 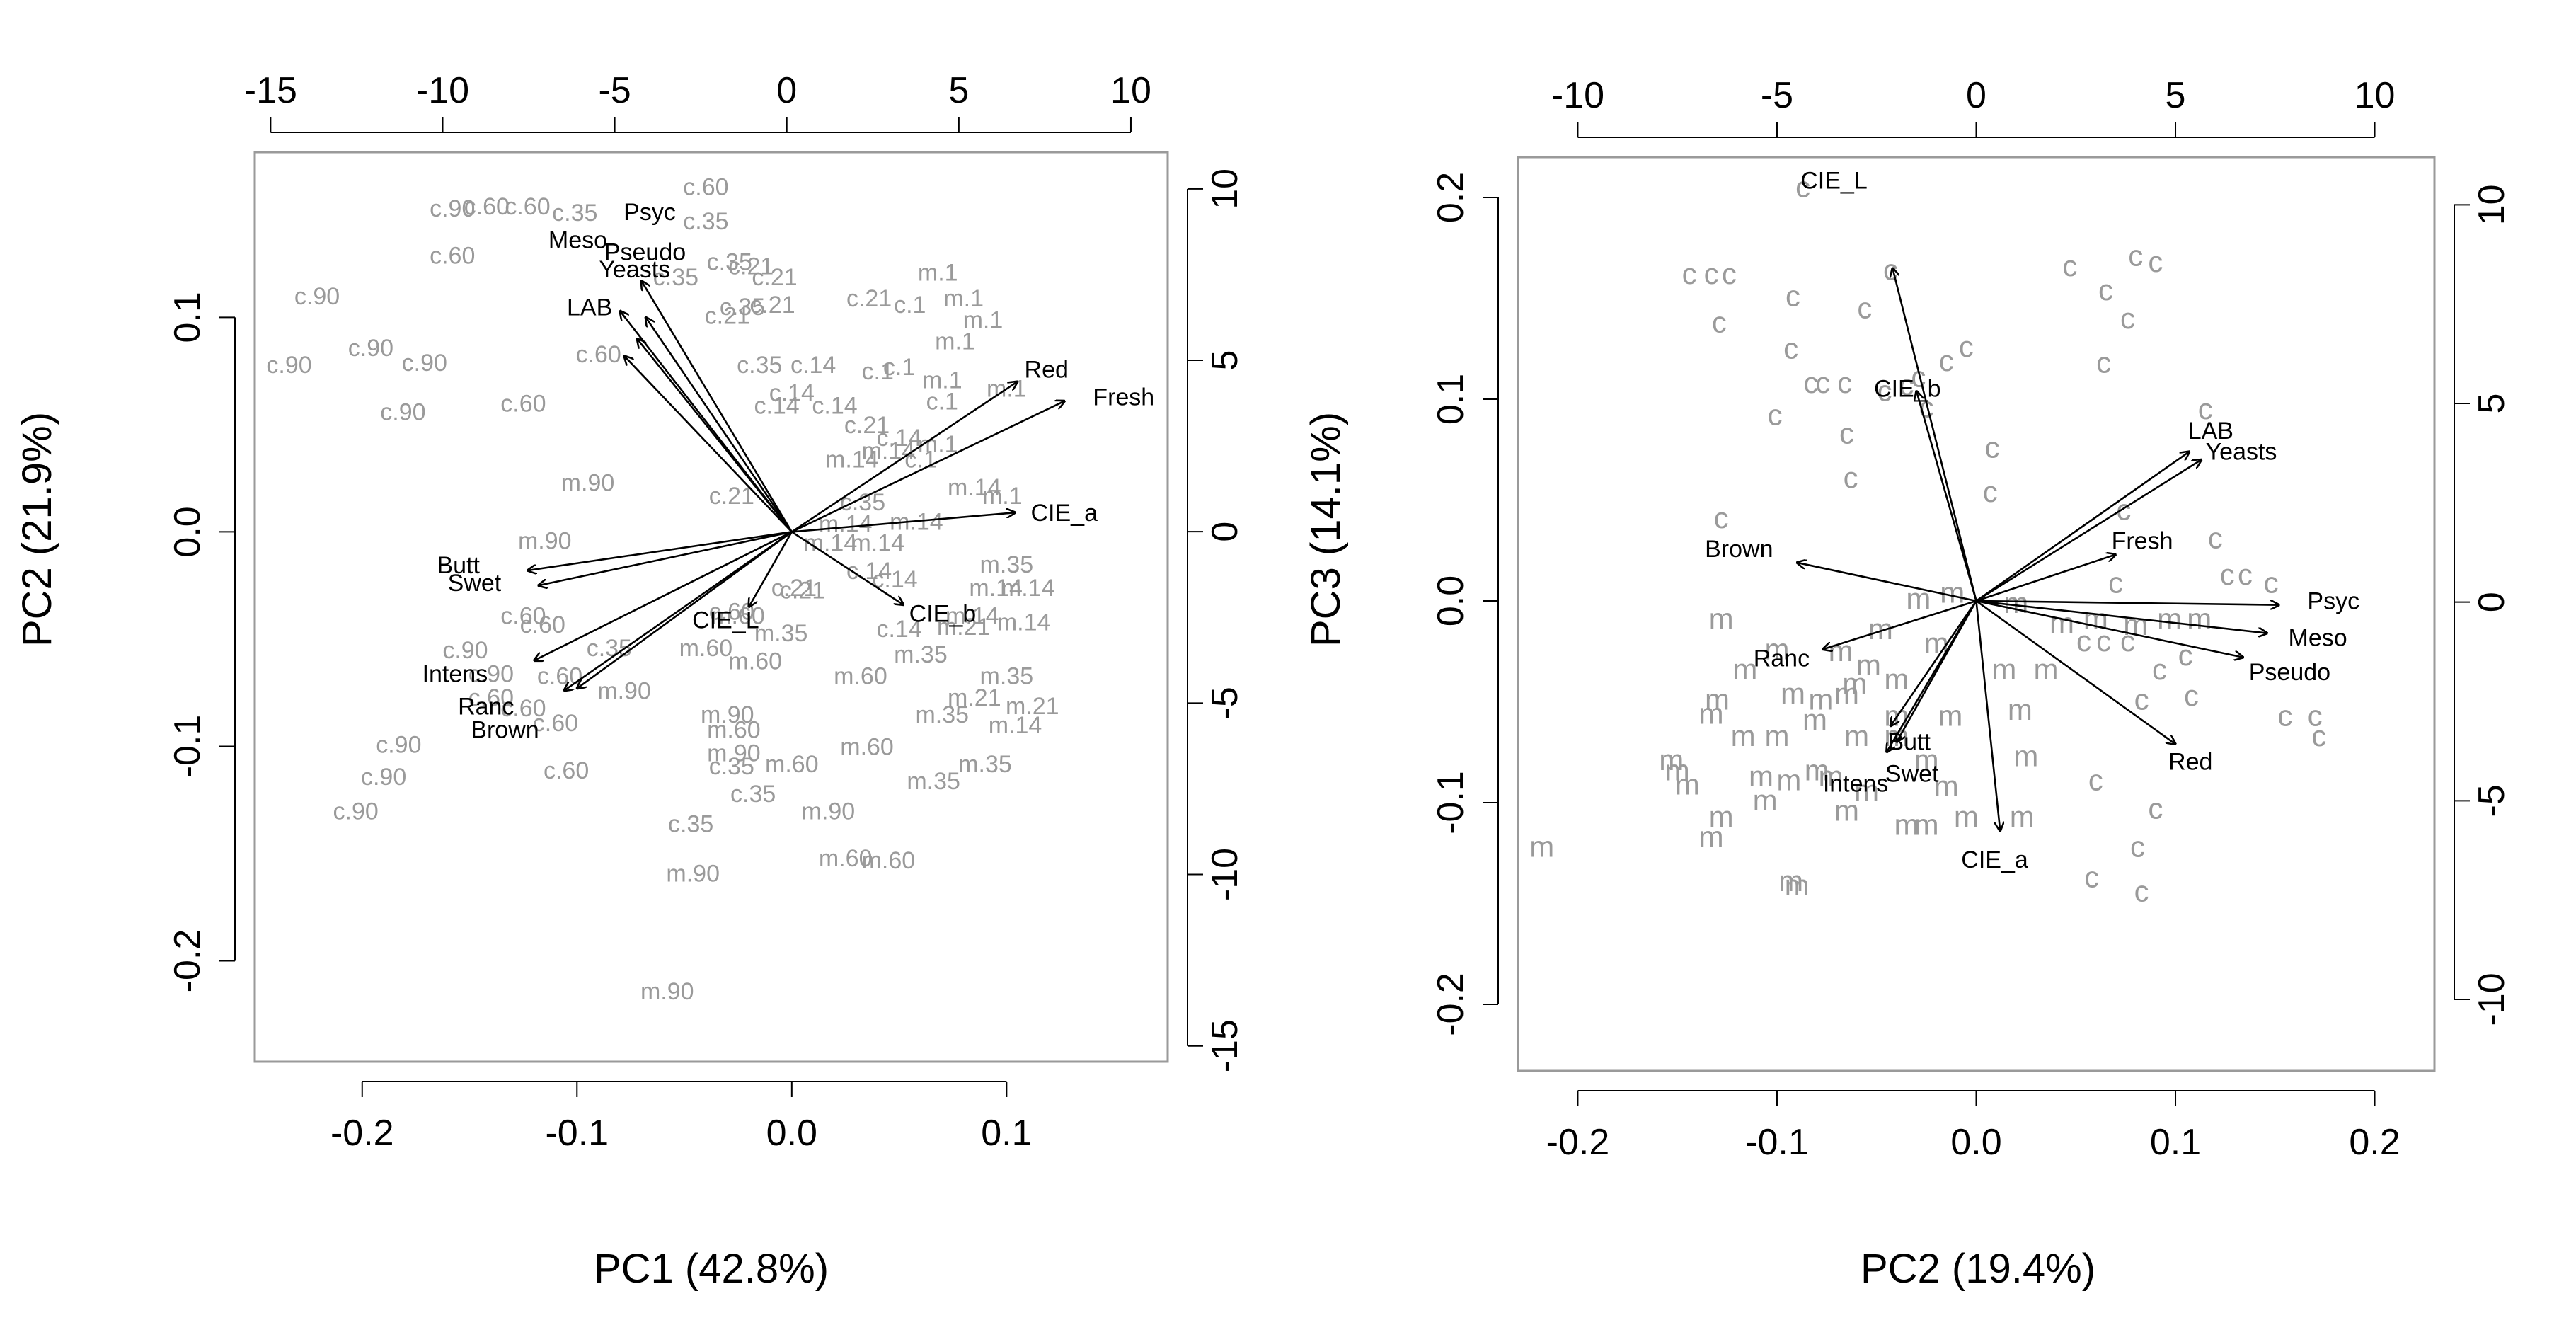 What do you see at coordinates (1578, 96) in the screenshot?
I see `top-tick-label: -10` at bounding box center [1578, 96].